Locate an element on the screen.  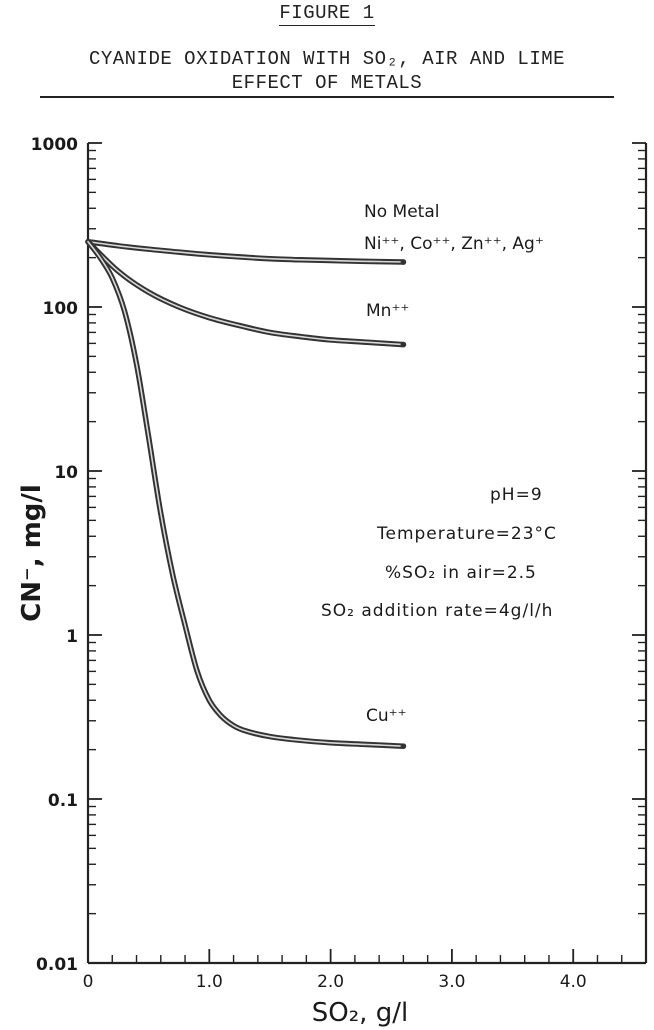
annotation-condition: SO₂ addition rate=4g/l/h is located at coordinates (437, 611).